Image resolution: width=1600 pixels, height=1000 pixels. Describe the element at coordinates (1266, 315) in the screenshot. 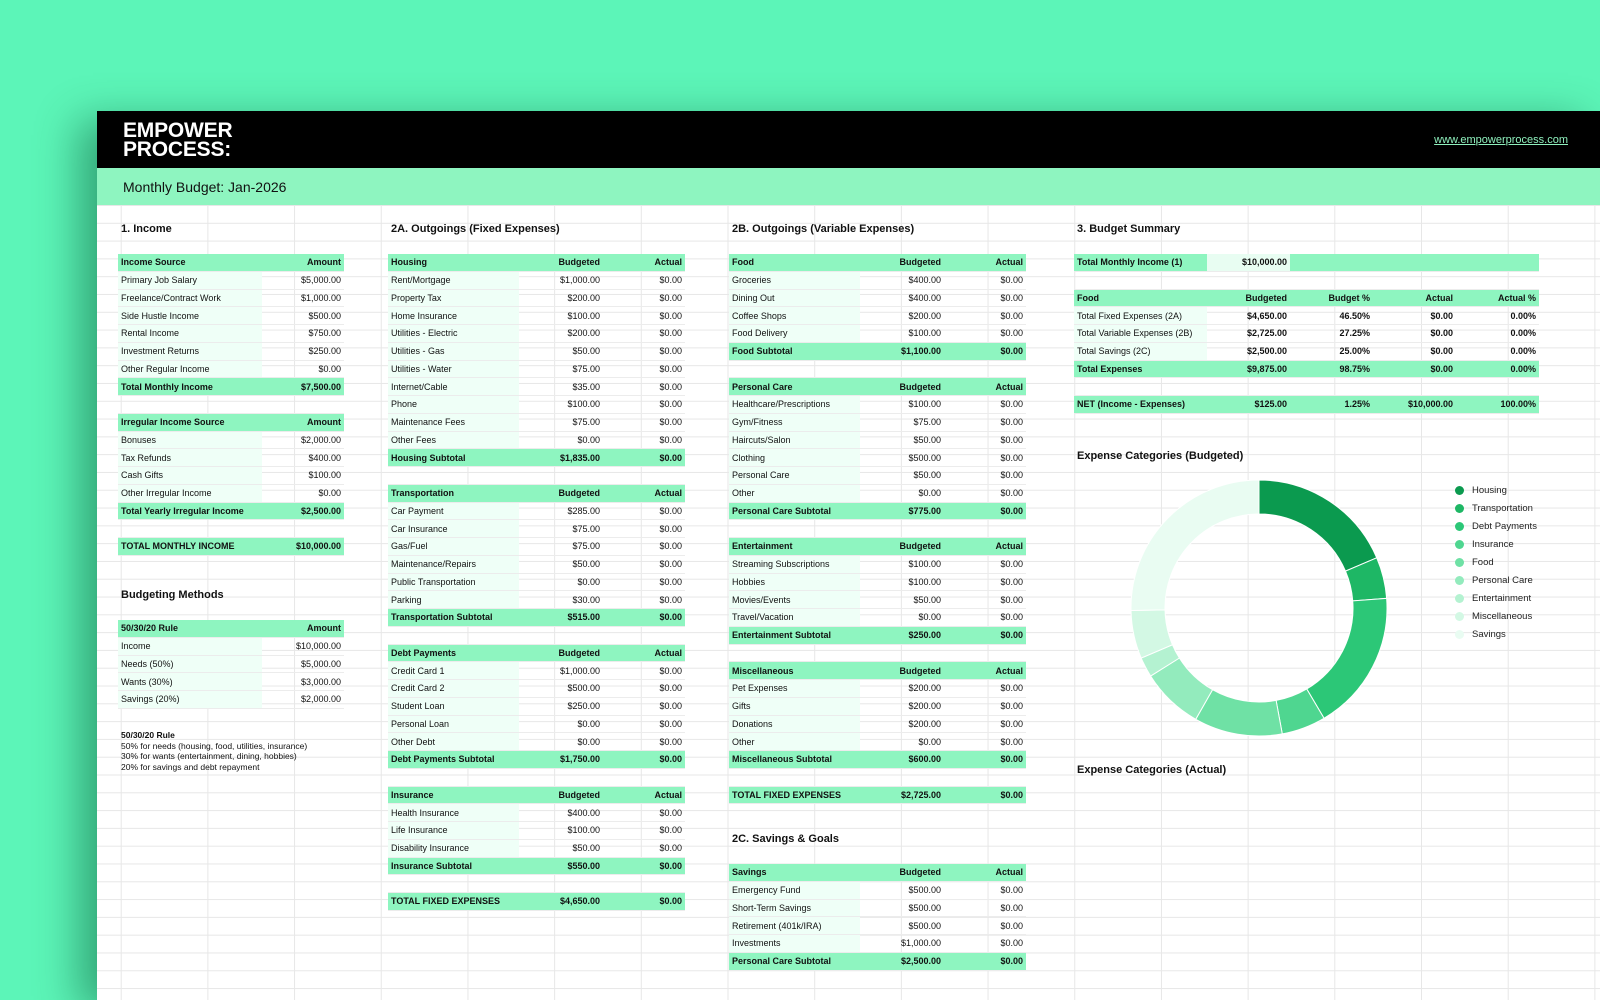

I see `value-cell: $4,650.00` at that location.